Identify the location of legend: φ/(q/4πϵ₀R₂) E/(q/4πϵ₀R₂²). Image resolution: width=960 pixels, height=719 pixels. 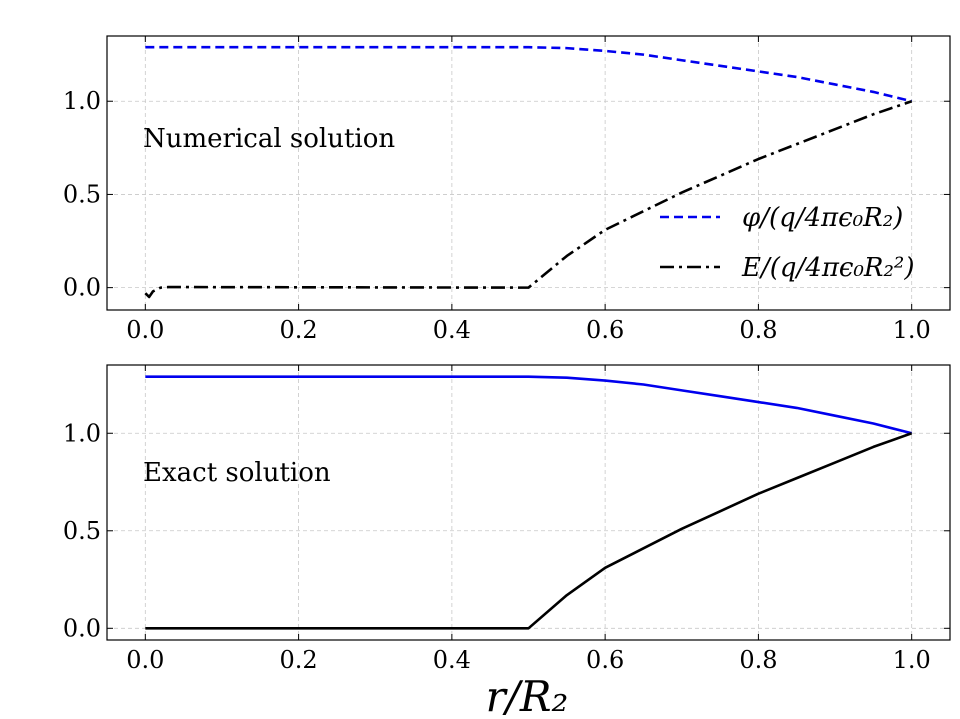
(787, 243).